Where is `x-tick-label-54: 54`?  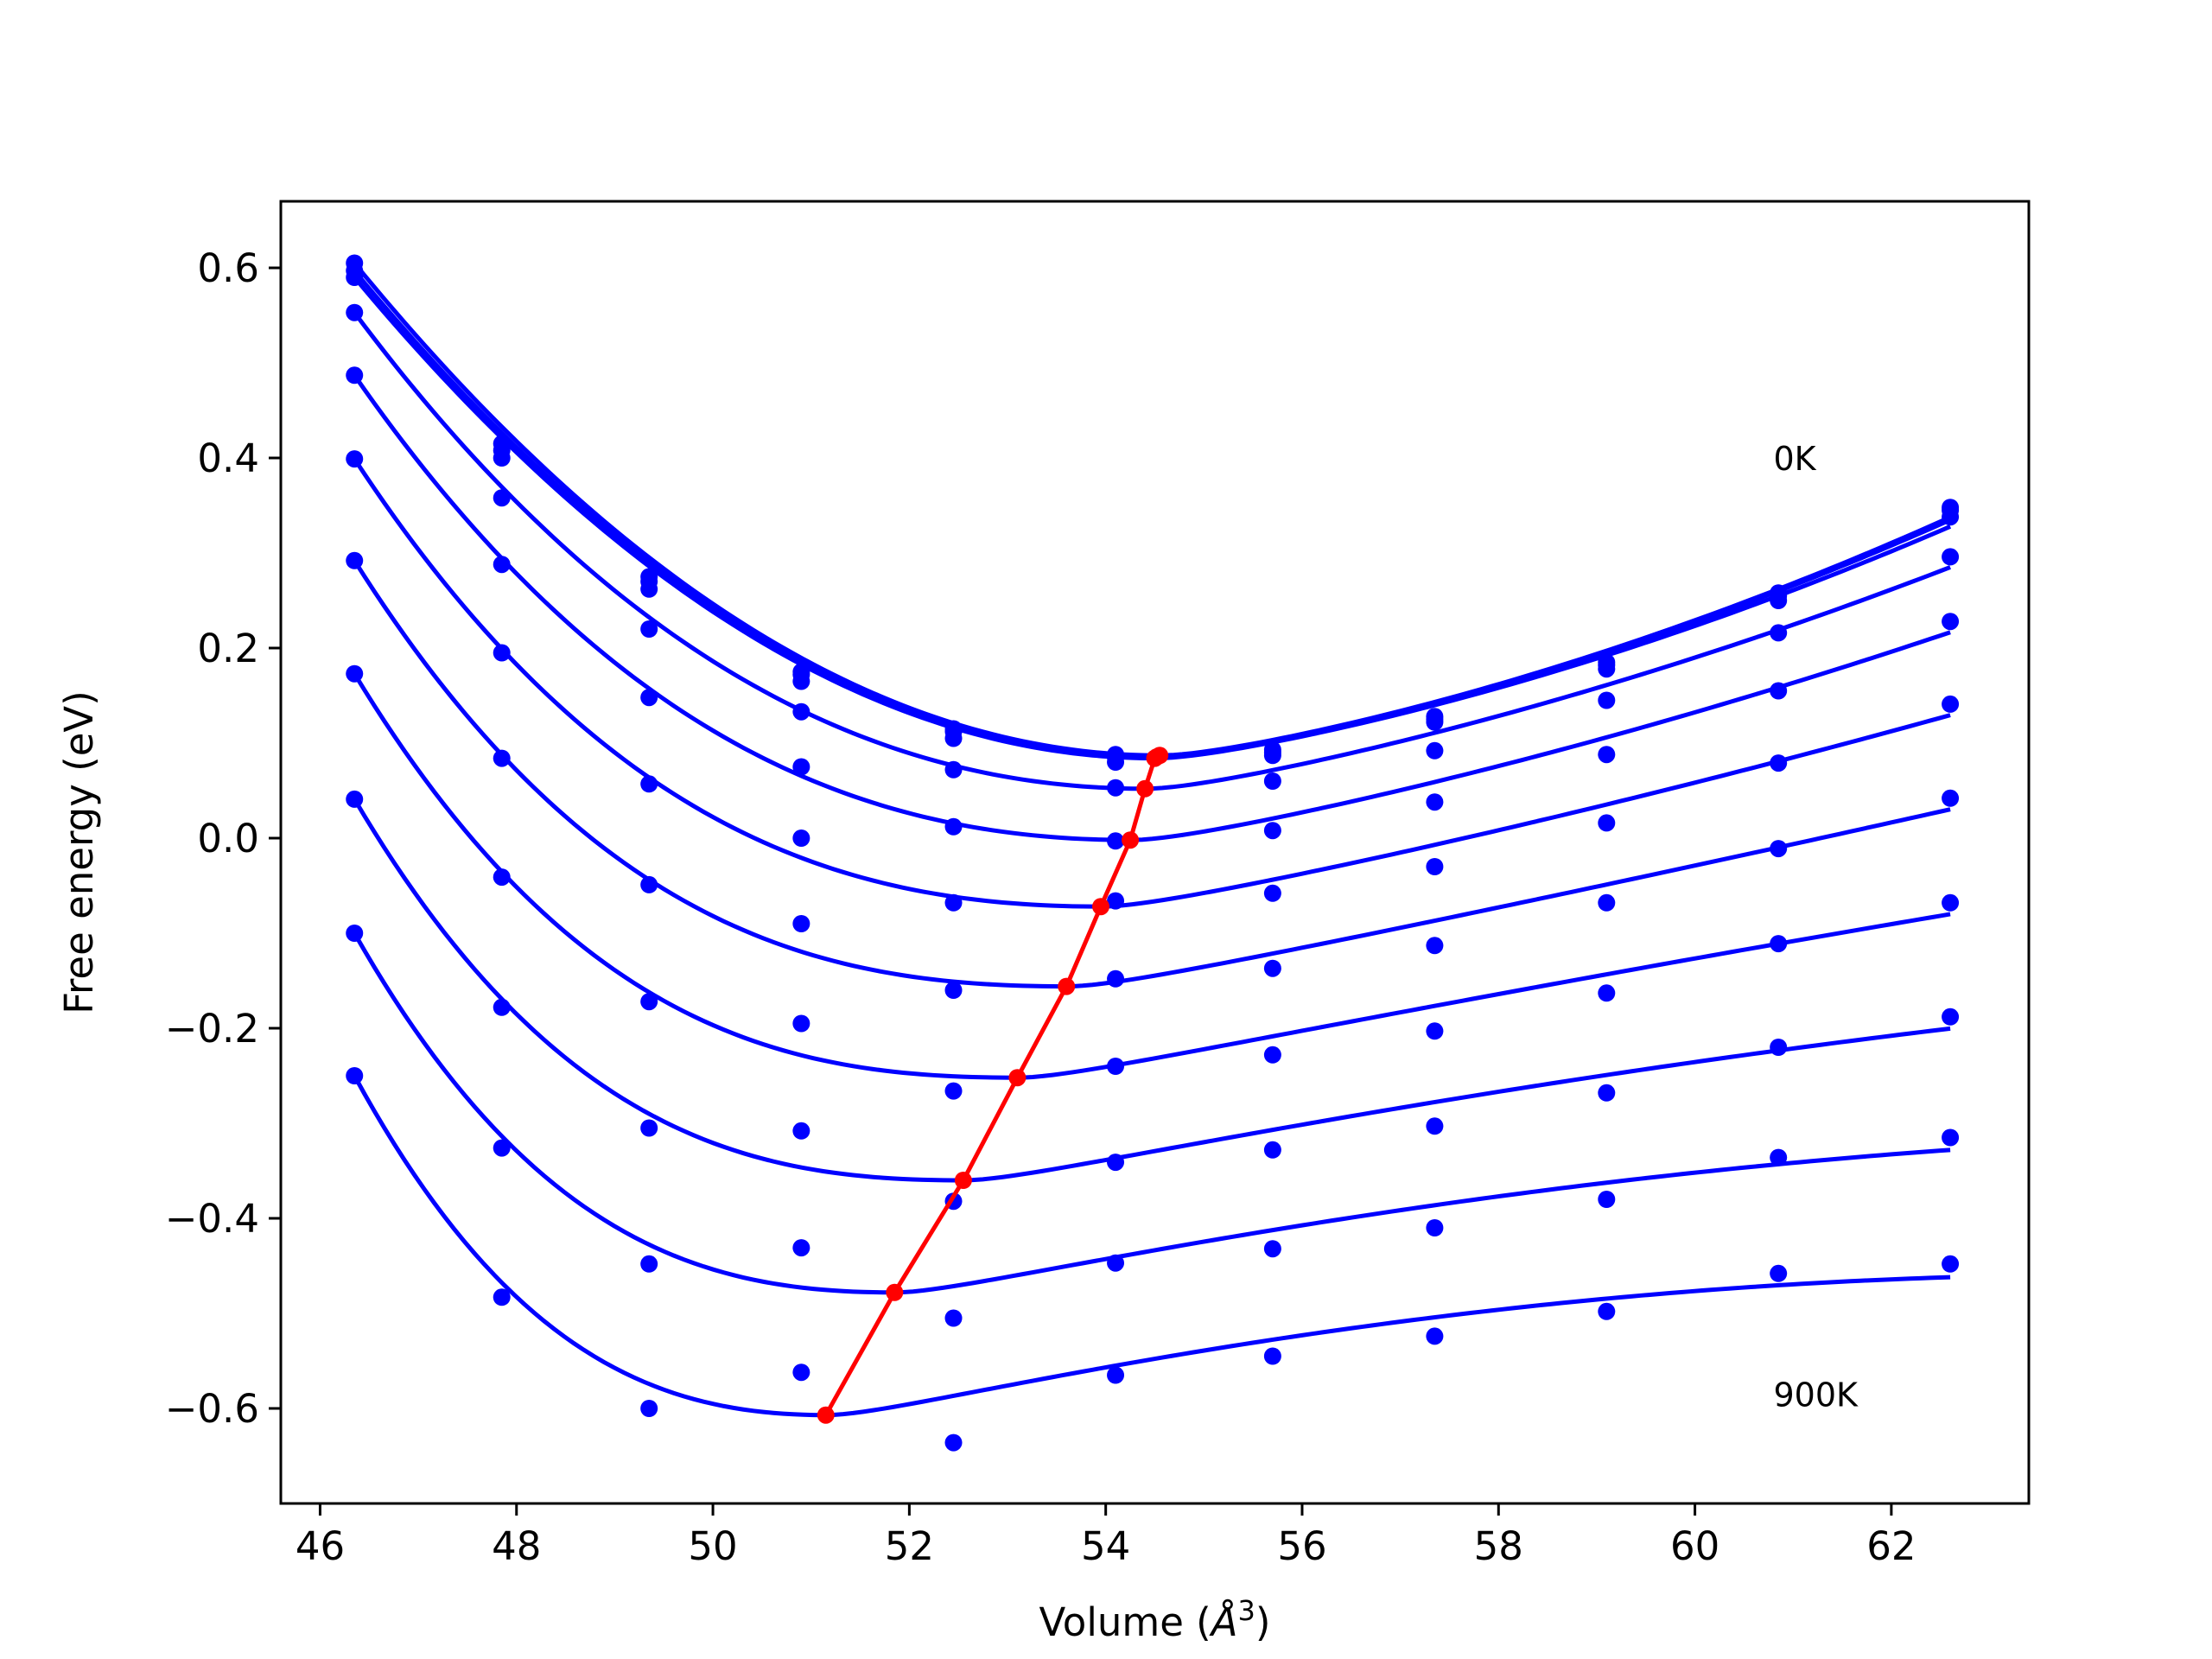
x-tick-label-54: 54 is located at coordinates (1105, 1546).